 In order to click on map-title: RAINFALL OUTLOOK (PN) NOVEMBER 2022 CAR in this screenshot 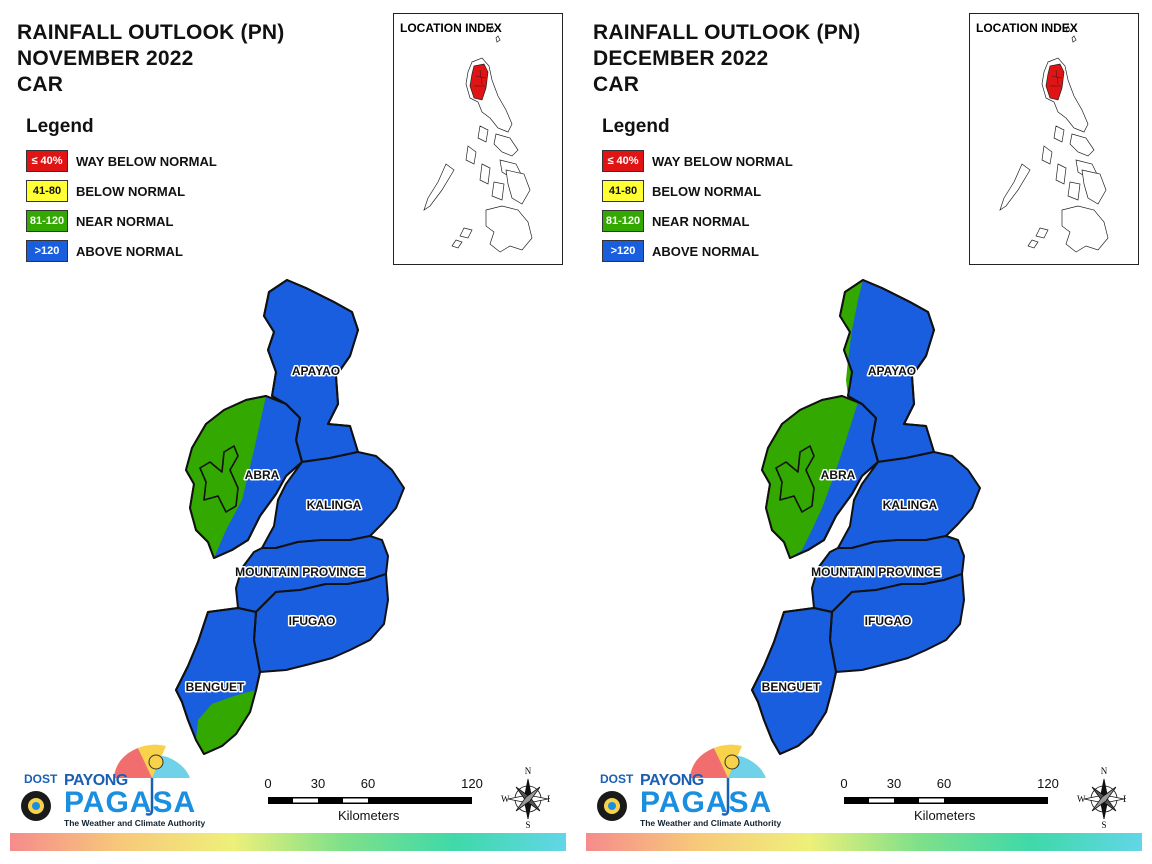, I will do `click(150, 59)`.